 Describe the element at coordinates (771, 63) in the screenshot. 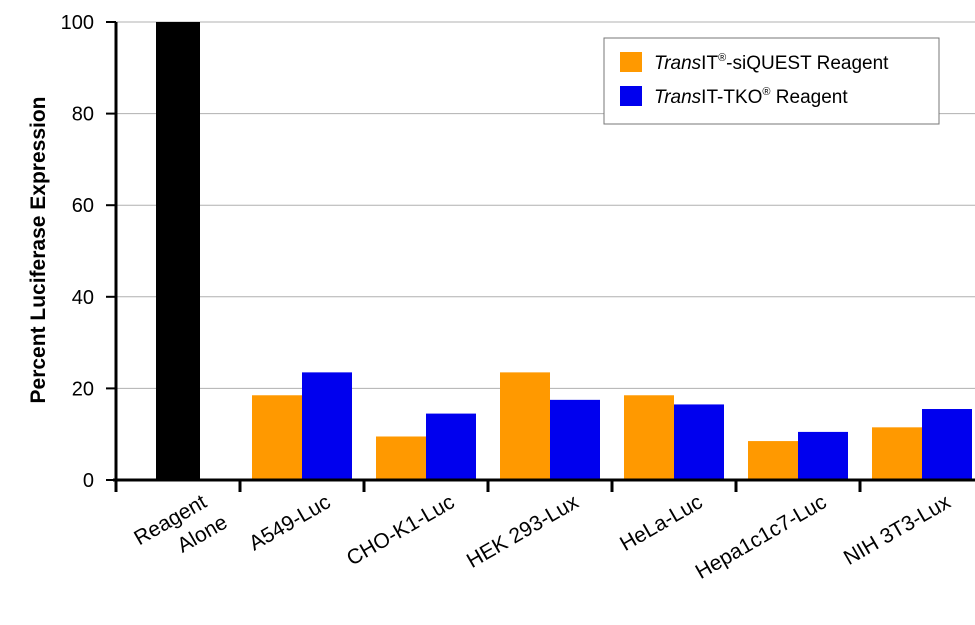

I see `legend-label-1: TransIT®-siQUEST Reagent` at that location.